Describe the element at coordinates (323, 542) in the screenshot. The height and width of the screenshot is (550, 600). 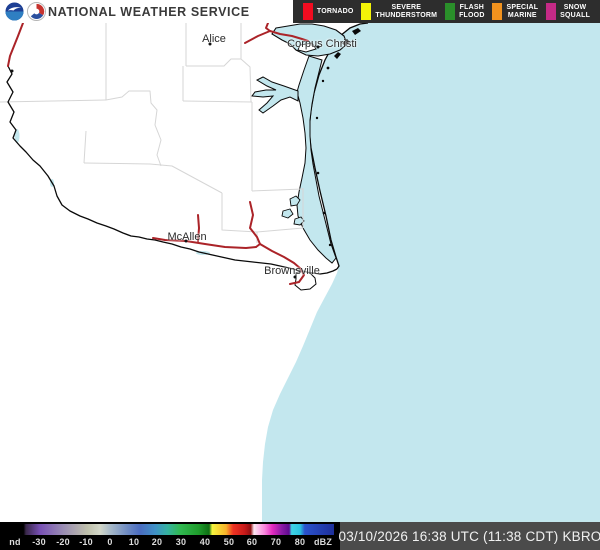
I see `colorbar-tick-dBZ: dBZ` at that location.